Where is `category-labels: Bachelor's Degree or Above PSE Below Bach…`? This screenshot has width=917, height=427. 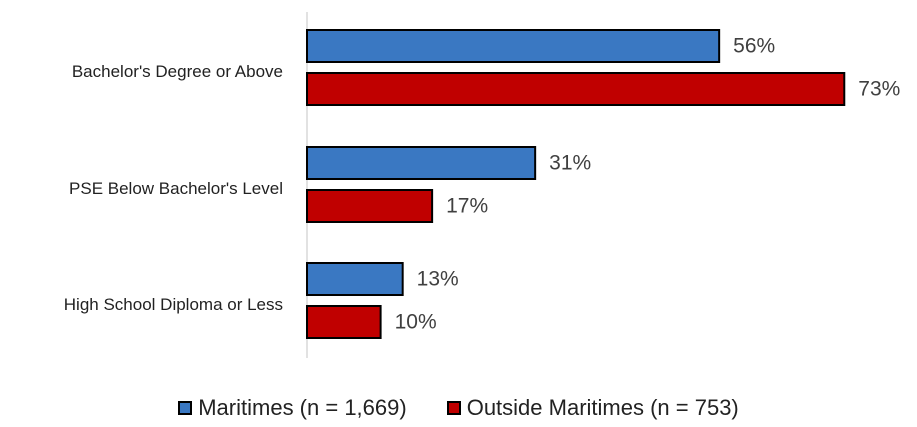
category-labels: Bachelor's Degree or Above PSE Below Bach… is located at coordinates (173, 188).